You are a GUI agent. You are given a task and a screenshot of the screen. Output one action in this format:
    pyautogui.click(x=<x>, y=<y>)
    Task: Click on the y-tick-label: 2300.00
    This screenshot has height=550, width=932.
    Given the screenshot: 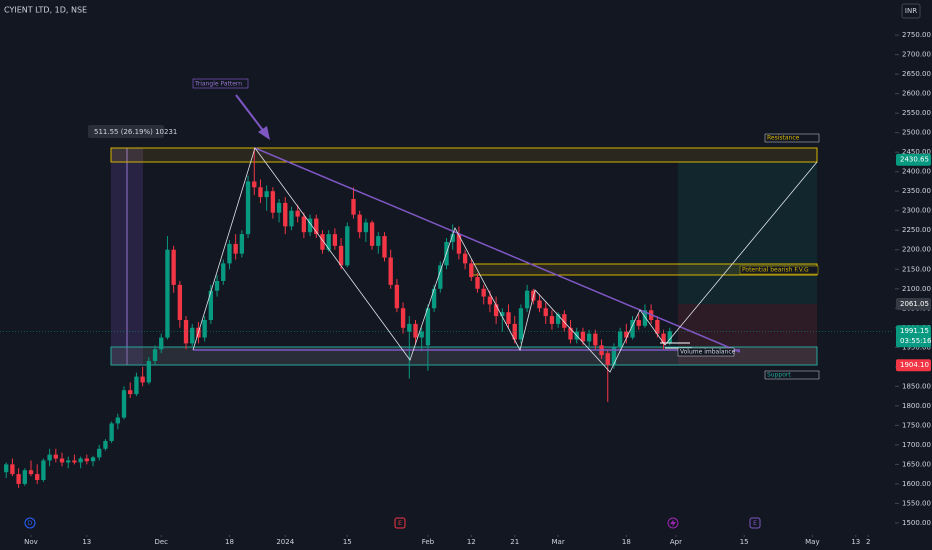 What is the action you would take?
    pyautogui.click(x=916, y=211)
    